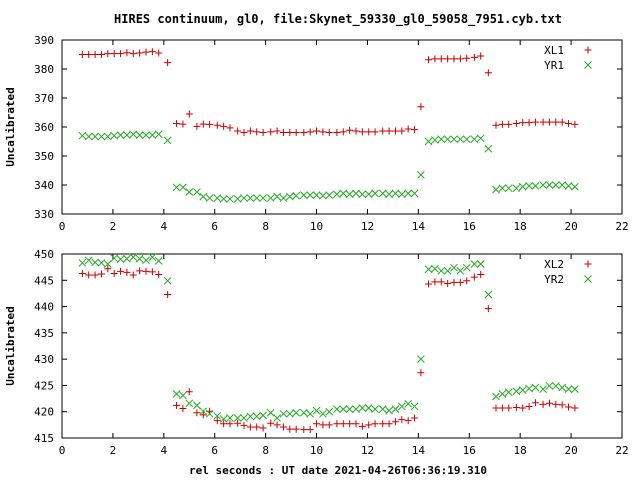 This screenshot has width=640, height=480. What do you see at coordinates (214, 226) in the screenshot?
I see `x-tick-label: 6` at bounding box center [214, 226].